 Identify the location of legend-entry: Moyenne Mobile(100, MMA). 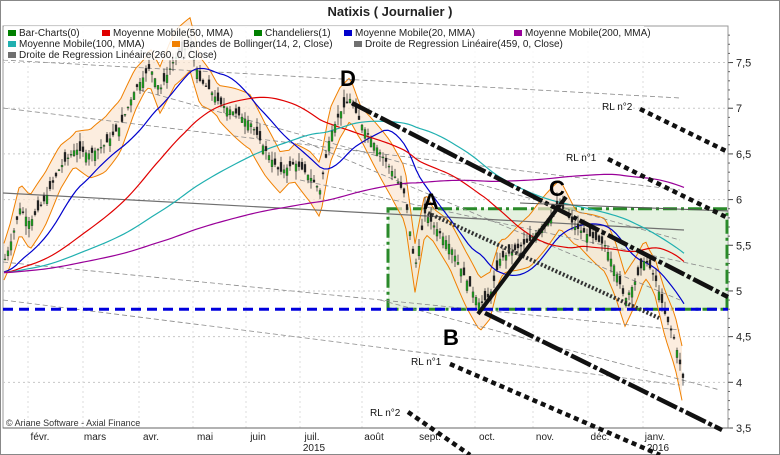
(82, 44).